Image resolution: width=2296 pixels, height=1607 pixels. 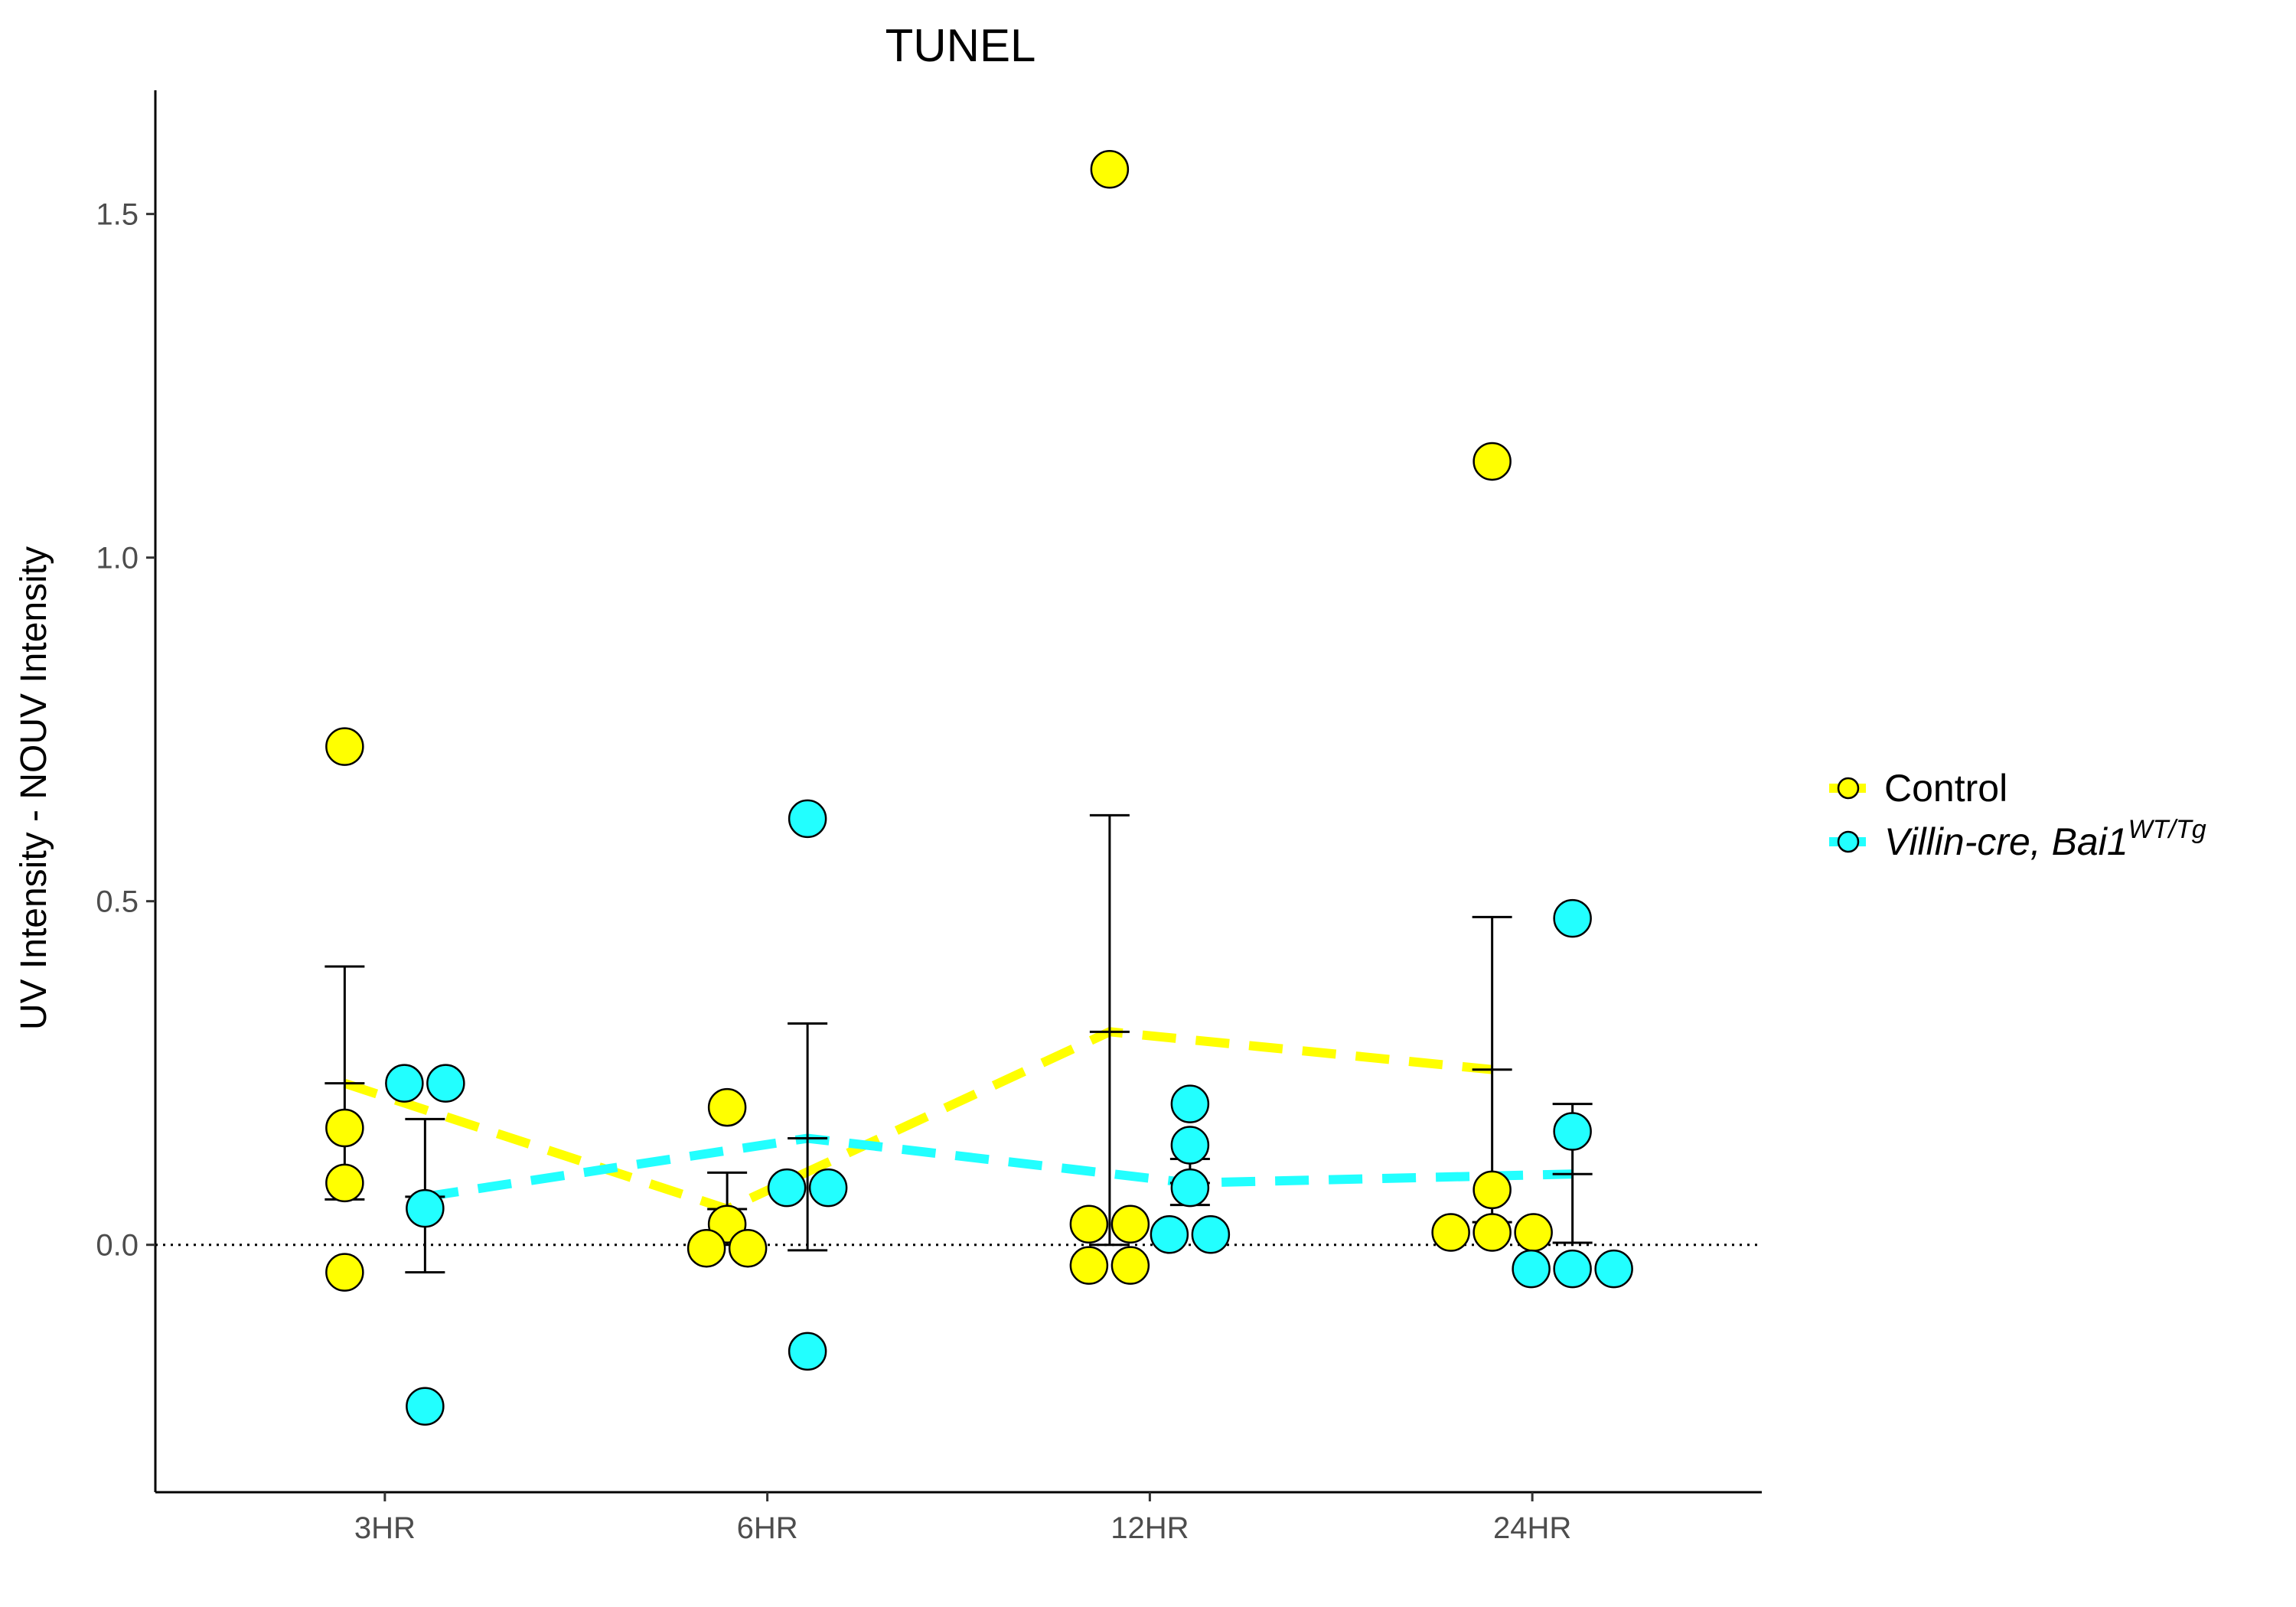 I want to click on legend-label-0: Control, so click(x=1945, y=788).